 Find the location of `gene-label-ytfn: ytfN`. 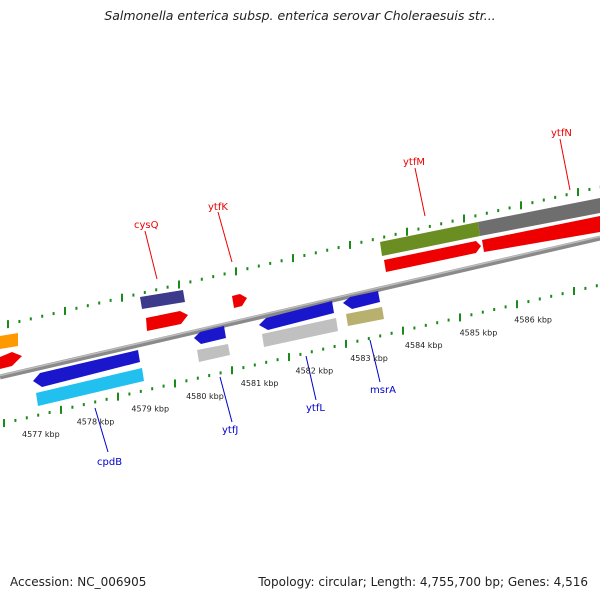

gene-label-ytfn: ytfN is located at coordinates (561, 133).